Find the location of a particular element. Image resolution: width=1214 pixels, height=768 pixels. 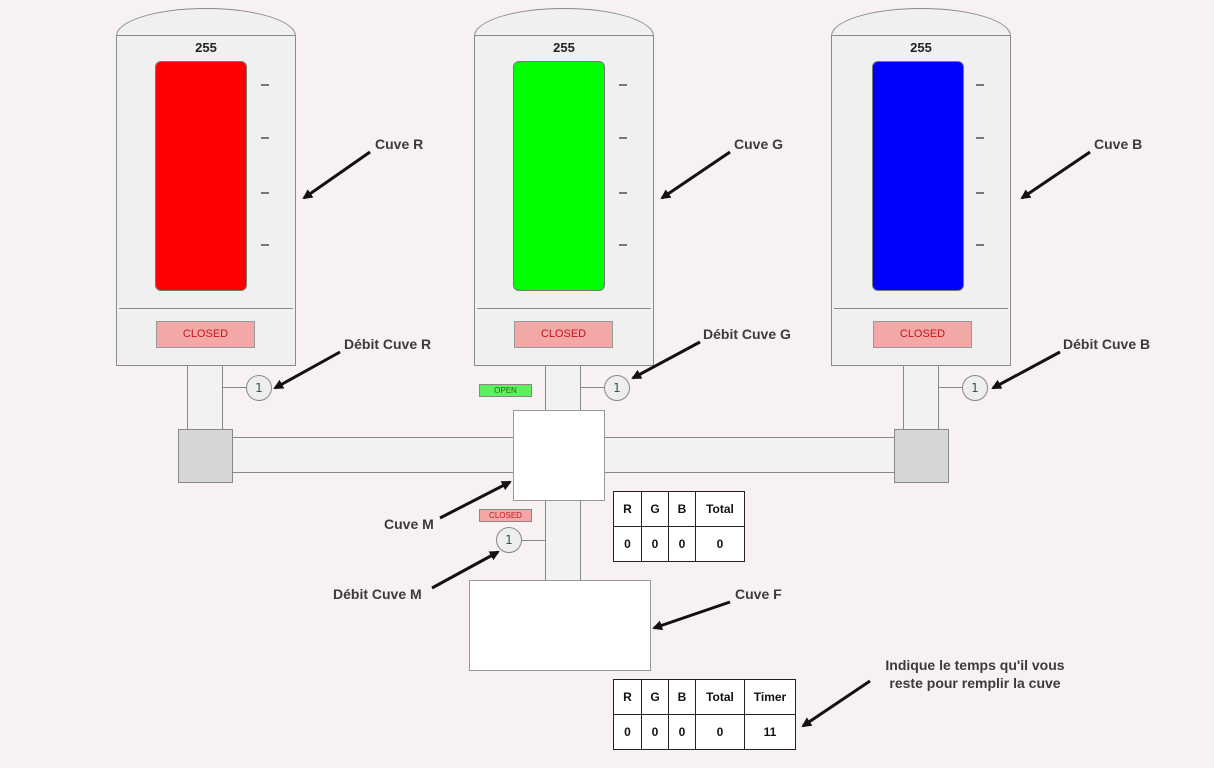

arrow-cuve-r is located at coordinates (336, 175).